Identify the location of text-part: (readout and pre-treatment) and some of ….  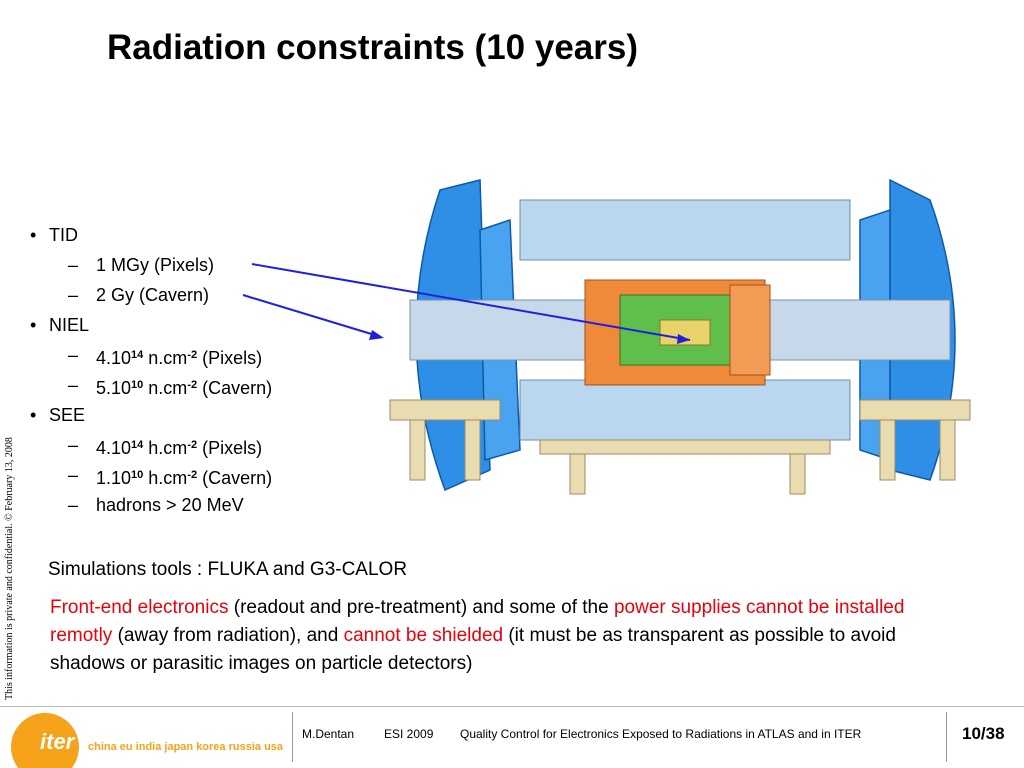
(421, 607).